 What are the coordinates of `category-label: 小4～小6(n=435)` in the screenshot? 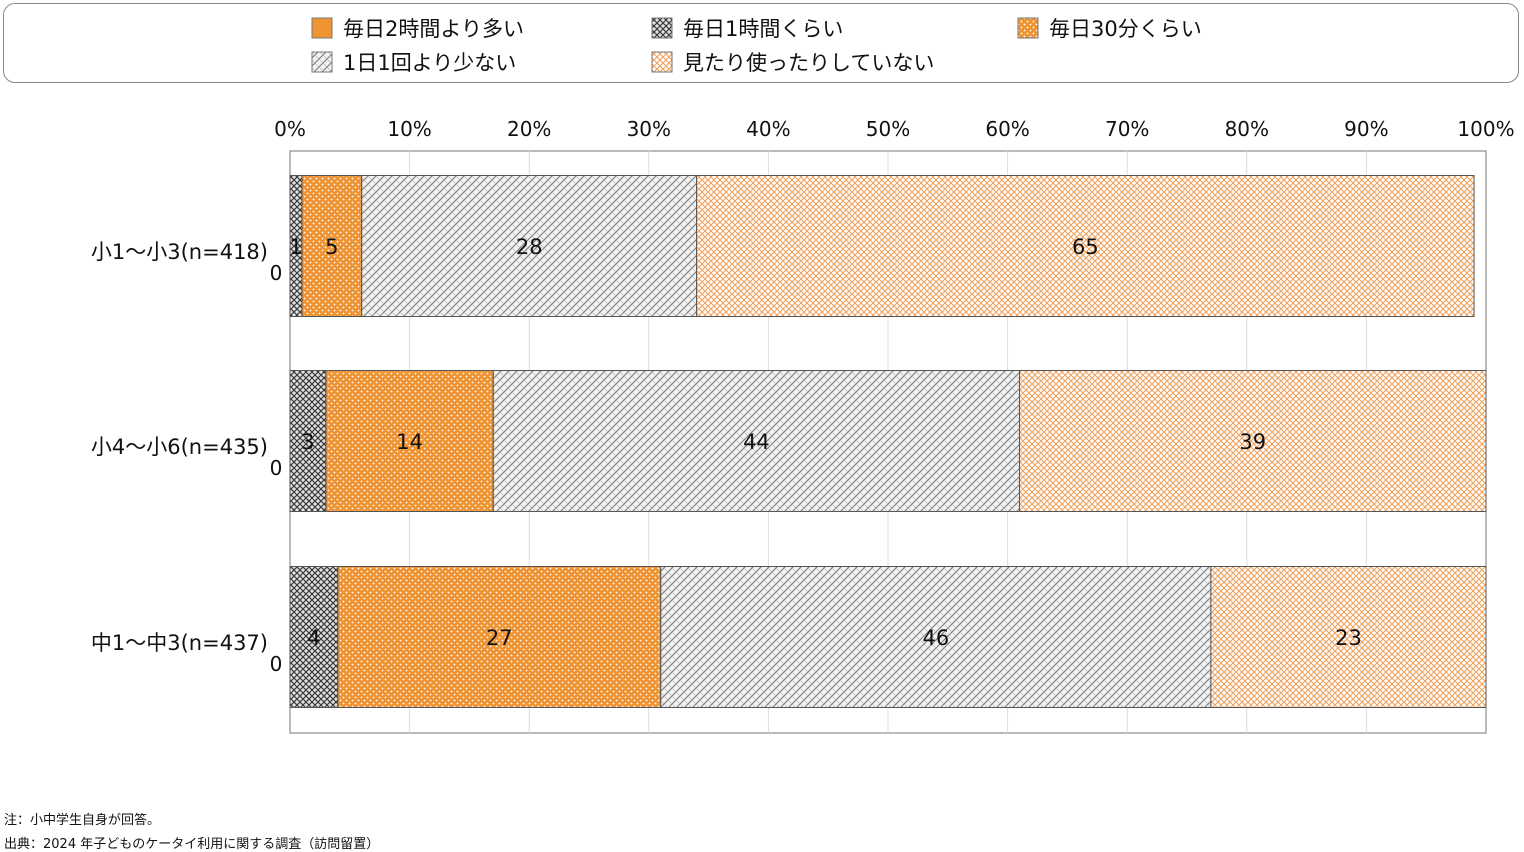 It's located at (179, 447).